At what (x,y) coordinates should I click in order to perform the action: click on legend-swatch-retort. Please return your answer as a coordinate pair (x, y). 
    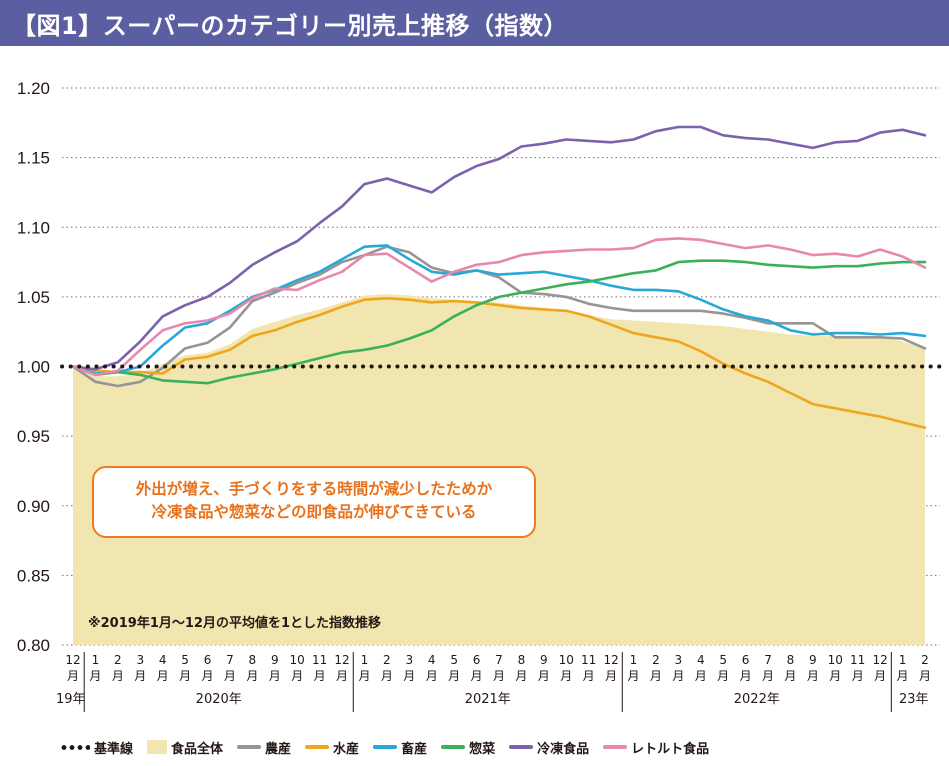
    Looking at the image, I should click on (615, 747).